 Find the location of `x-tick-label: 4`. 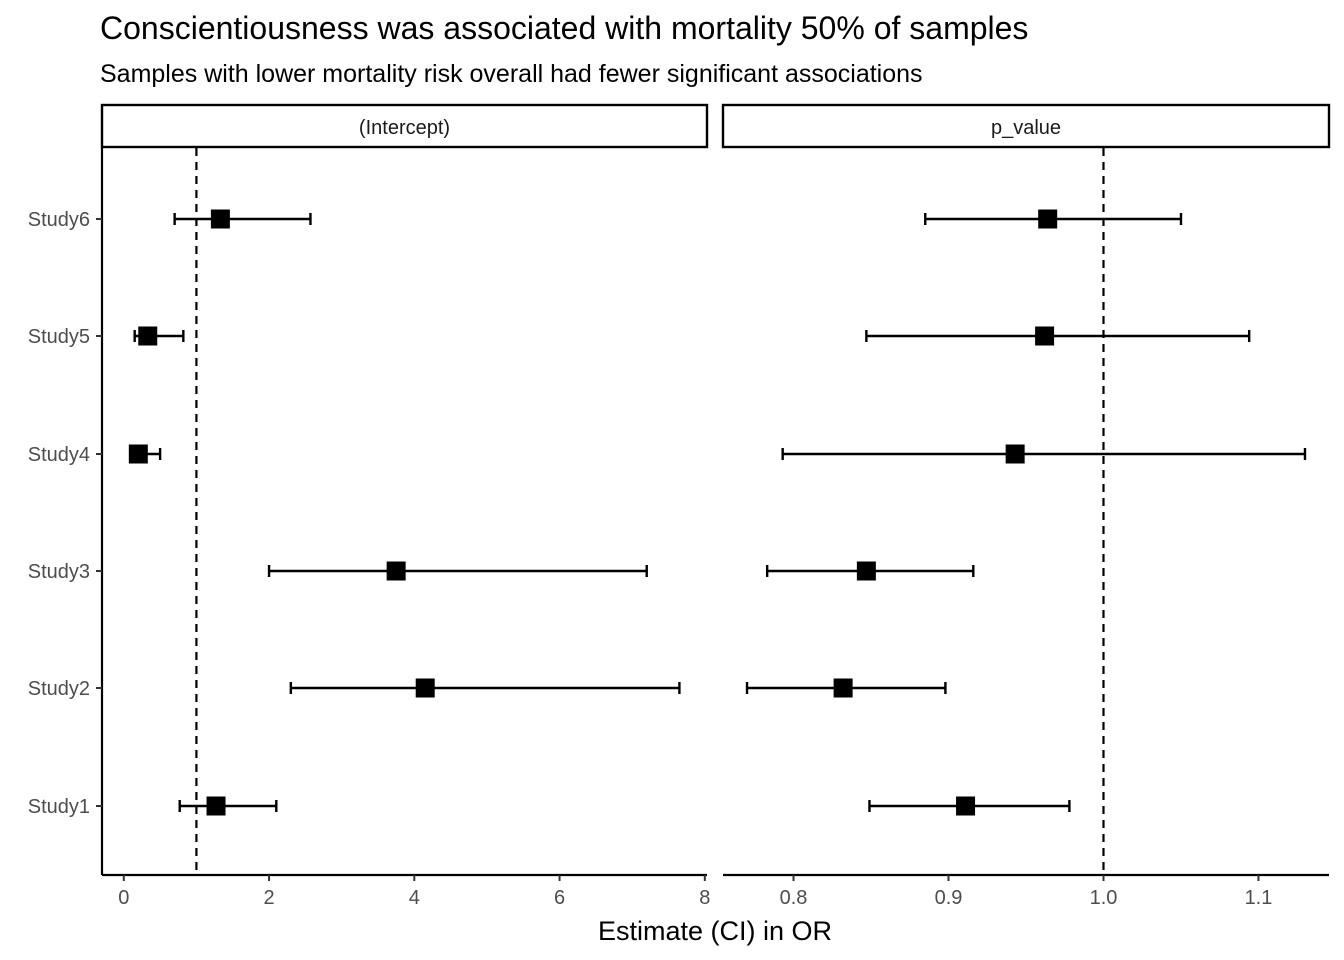

x-tick-label: 4 is located at coordinates (414, 898).